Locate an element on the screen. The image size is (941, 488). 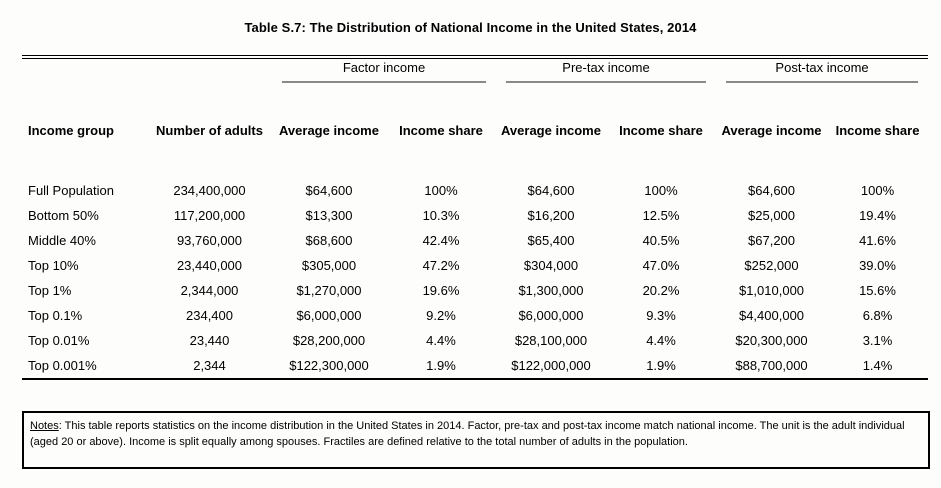
value-cell: $28,100,000 is located at coordinates (551, 340).